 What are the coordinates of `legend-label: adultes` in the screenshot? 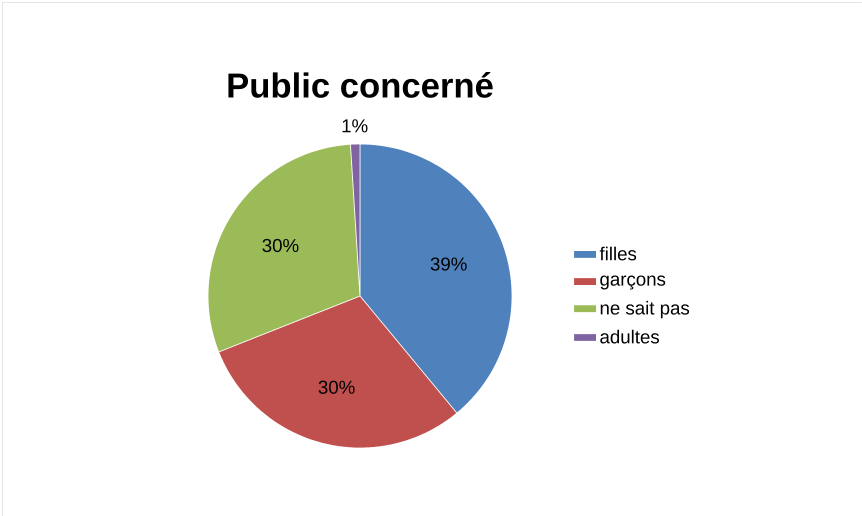 It's located at (630, 337).